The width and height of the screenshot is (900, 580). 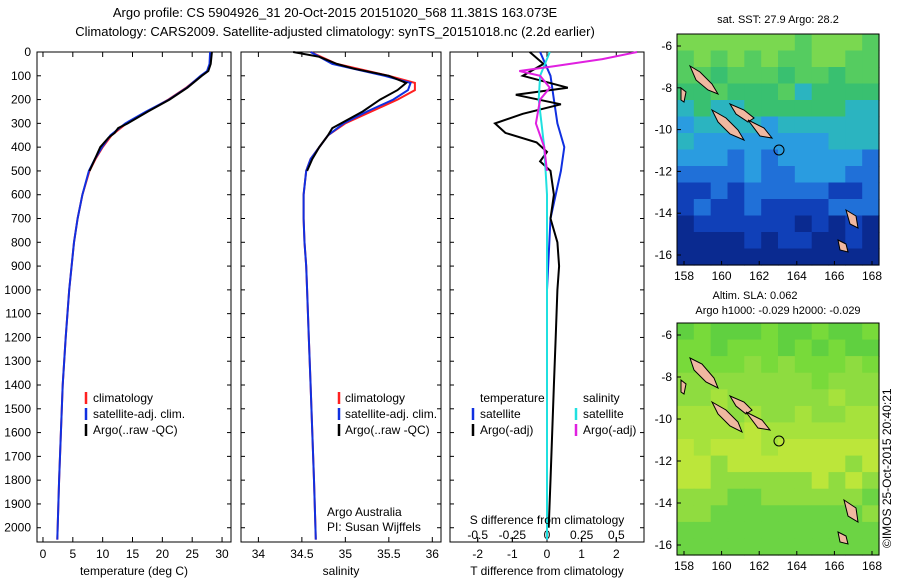 I want to click on x-tick-label: 5, so click(x=72, y=554).